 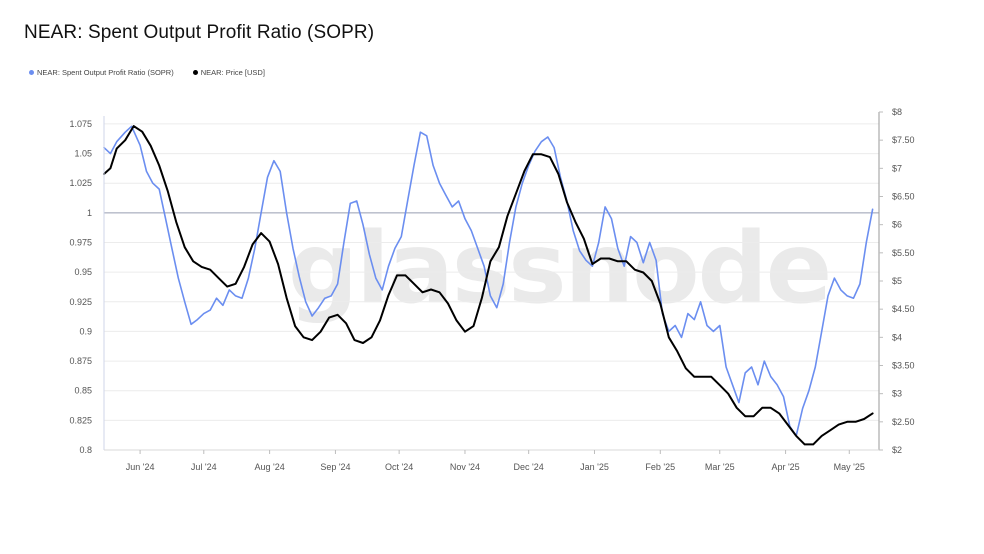 What do you see at coordinates (204, 467) in the screenshot?
I see `x-tick-label: Jul '24` at bounding box center [204, 467].